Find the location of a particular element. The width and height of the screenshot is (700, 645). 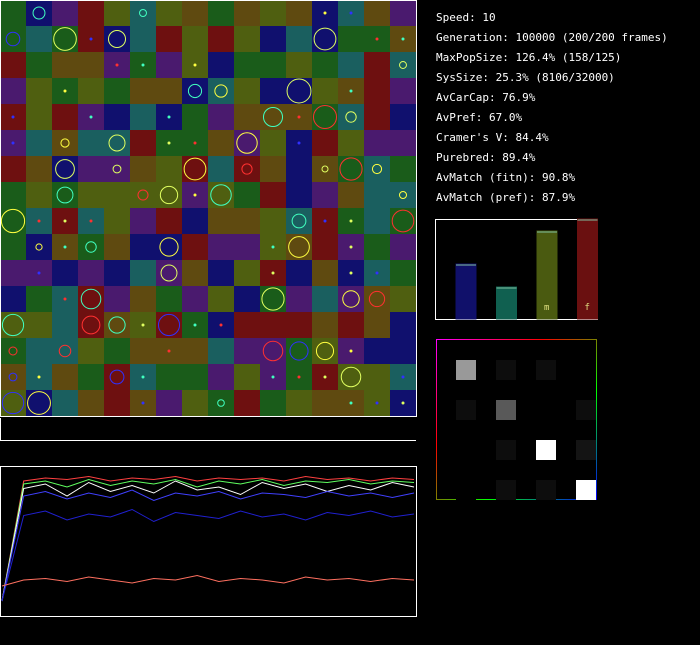

history-border is located at coordinates (208, 541).